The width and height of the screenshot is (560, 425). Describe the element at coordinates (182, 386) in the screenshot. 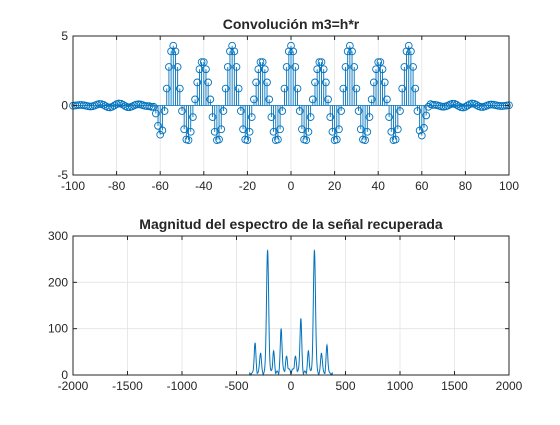

I see `x-tick-label: -1000` at that location.